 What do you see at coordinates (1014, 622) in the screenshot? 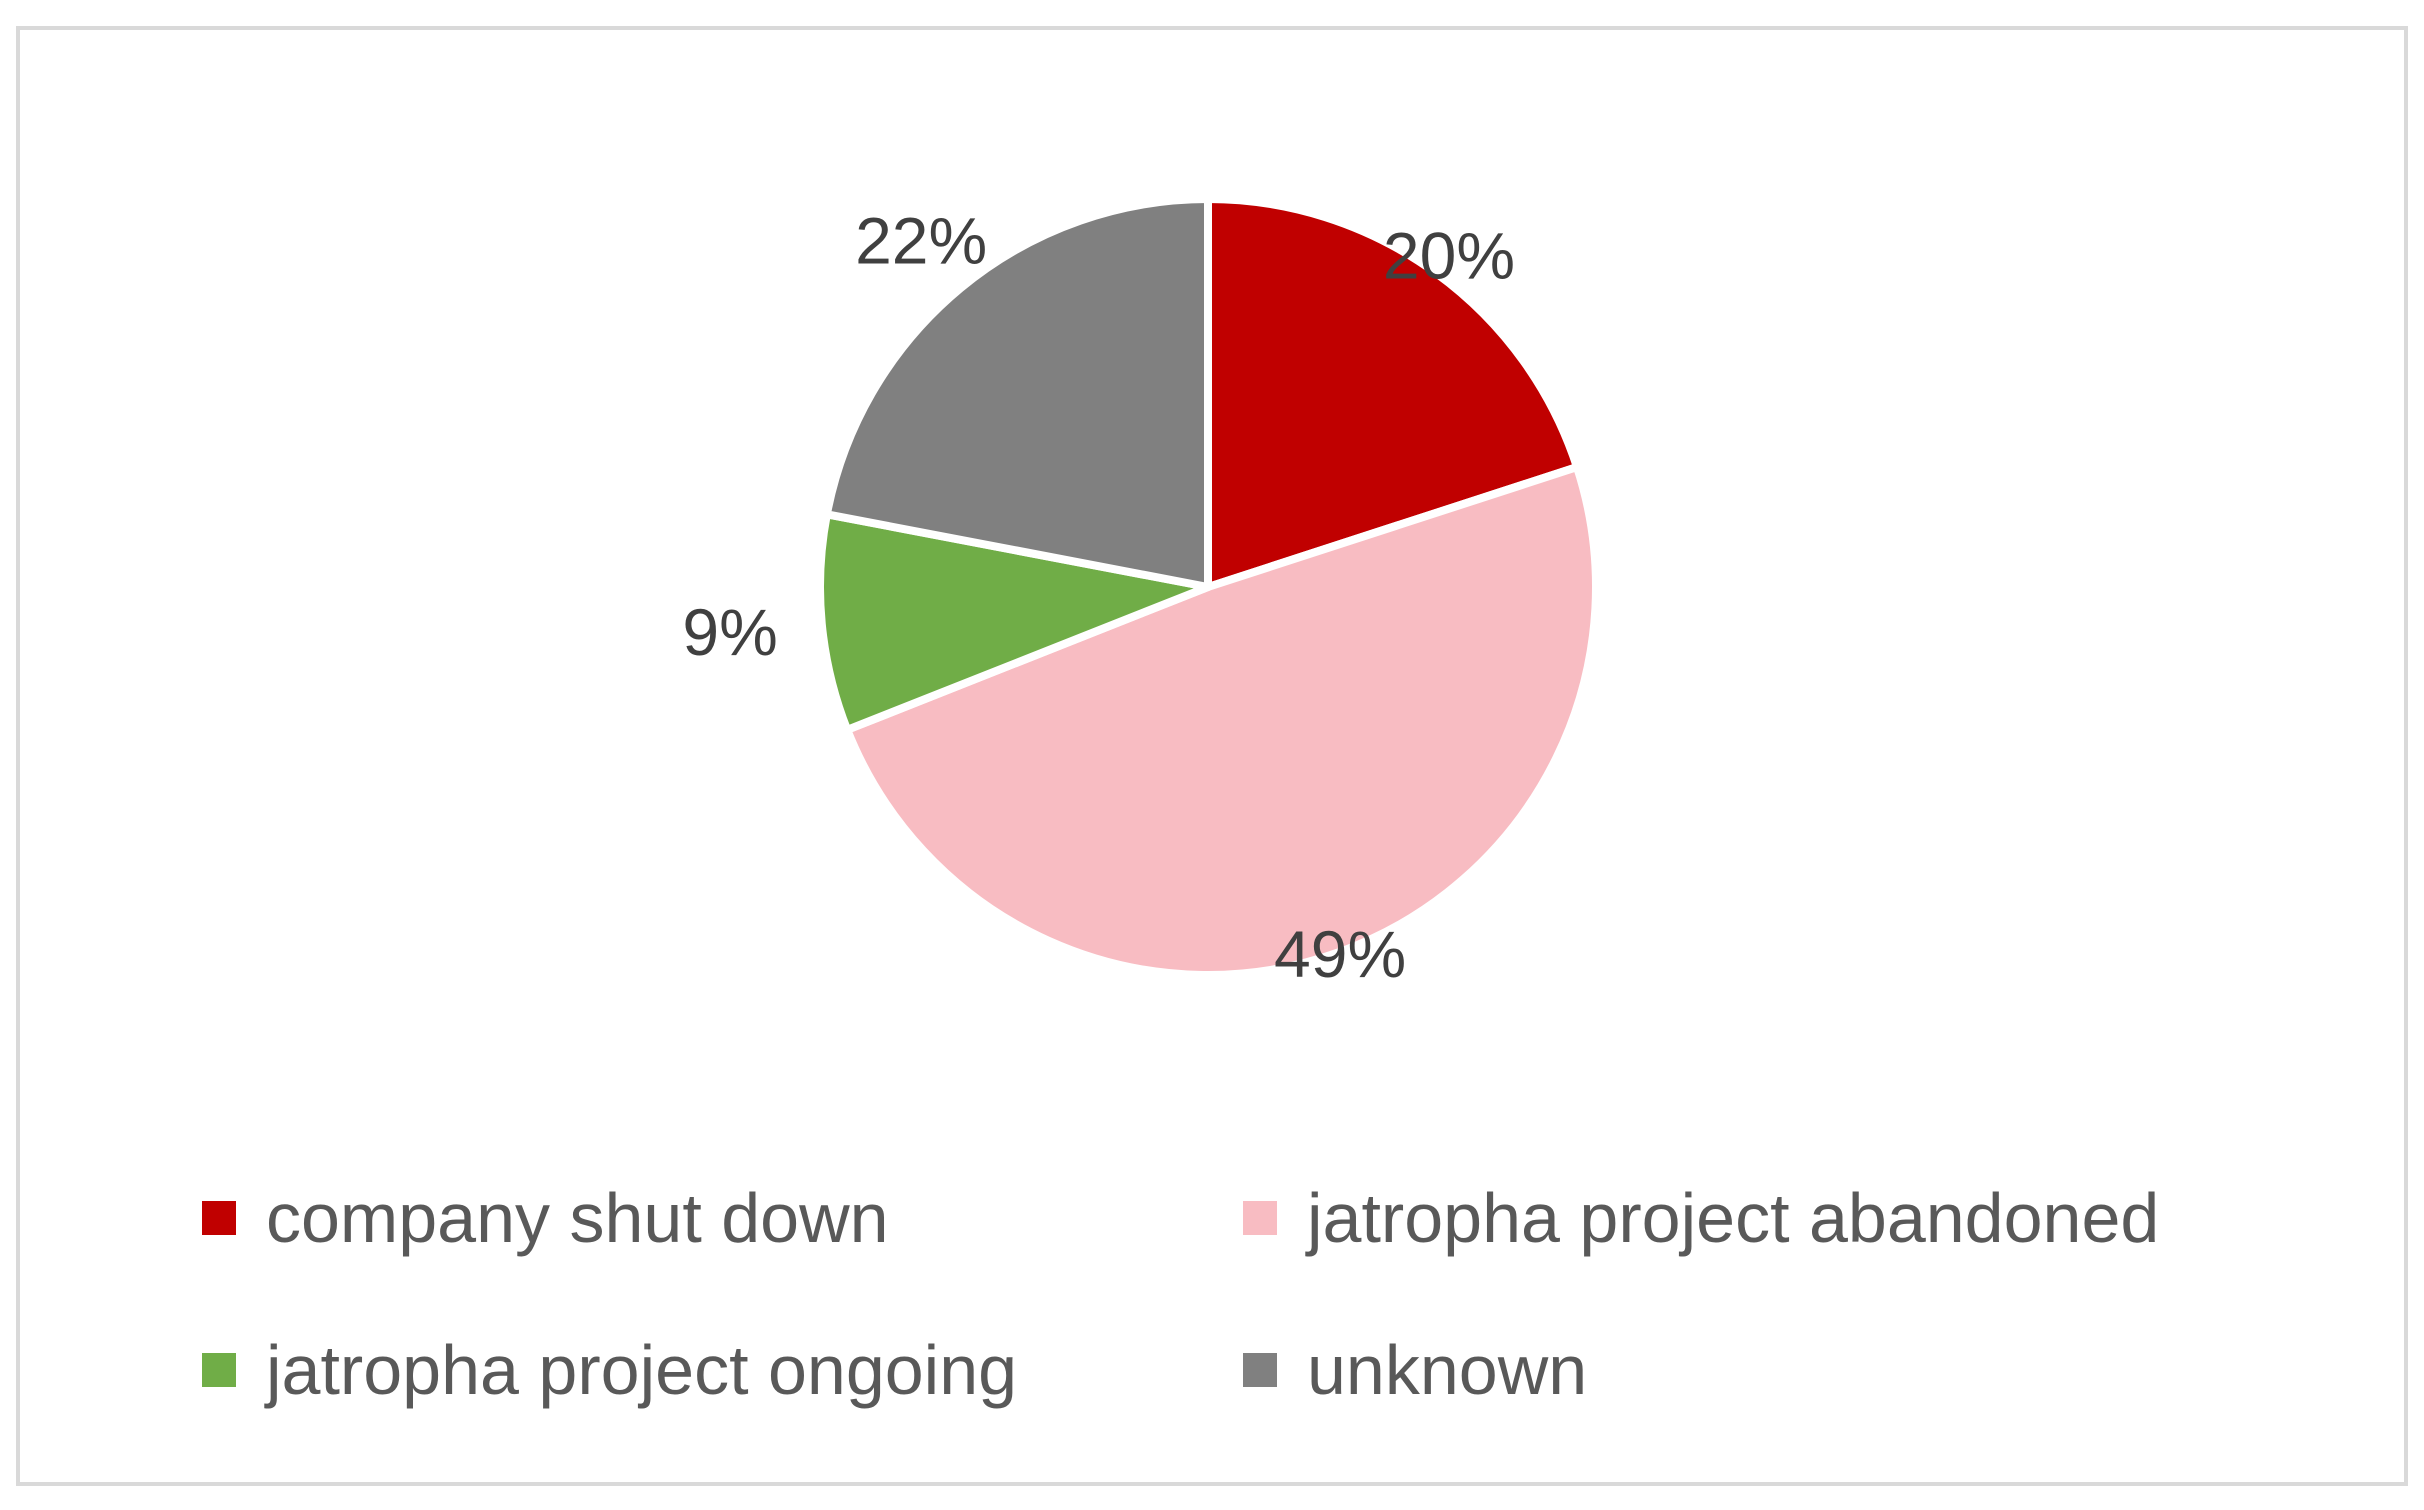
I see `pie-slice-jatropha-project-ongoing` at bounding box center [1014, 622].